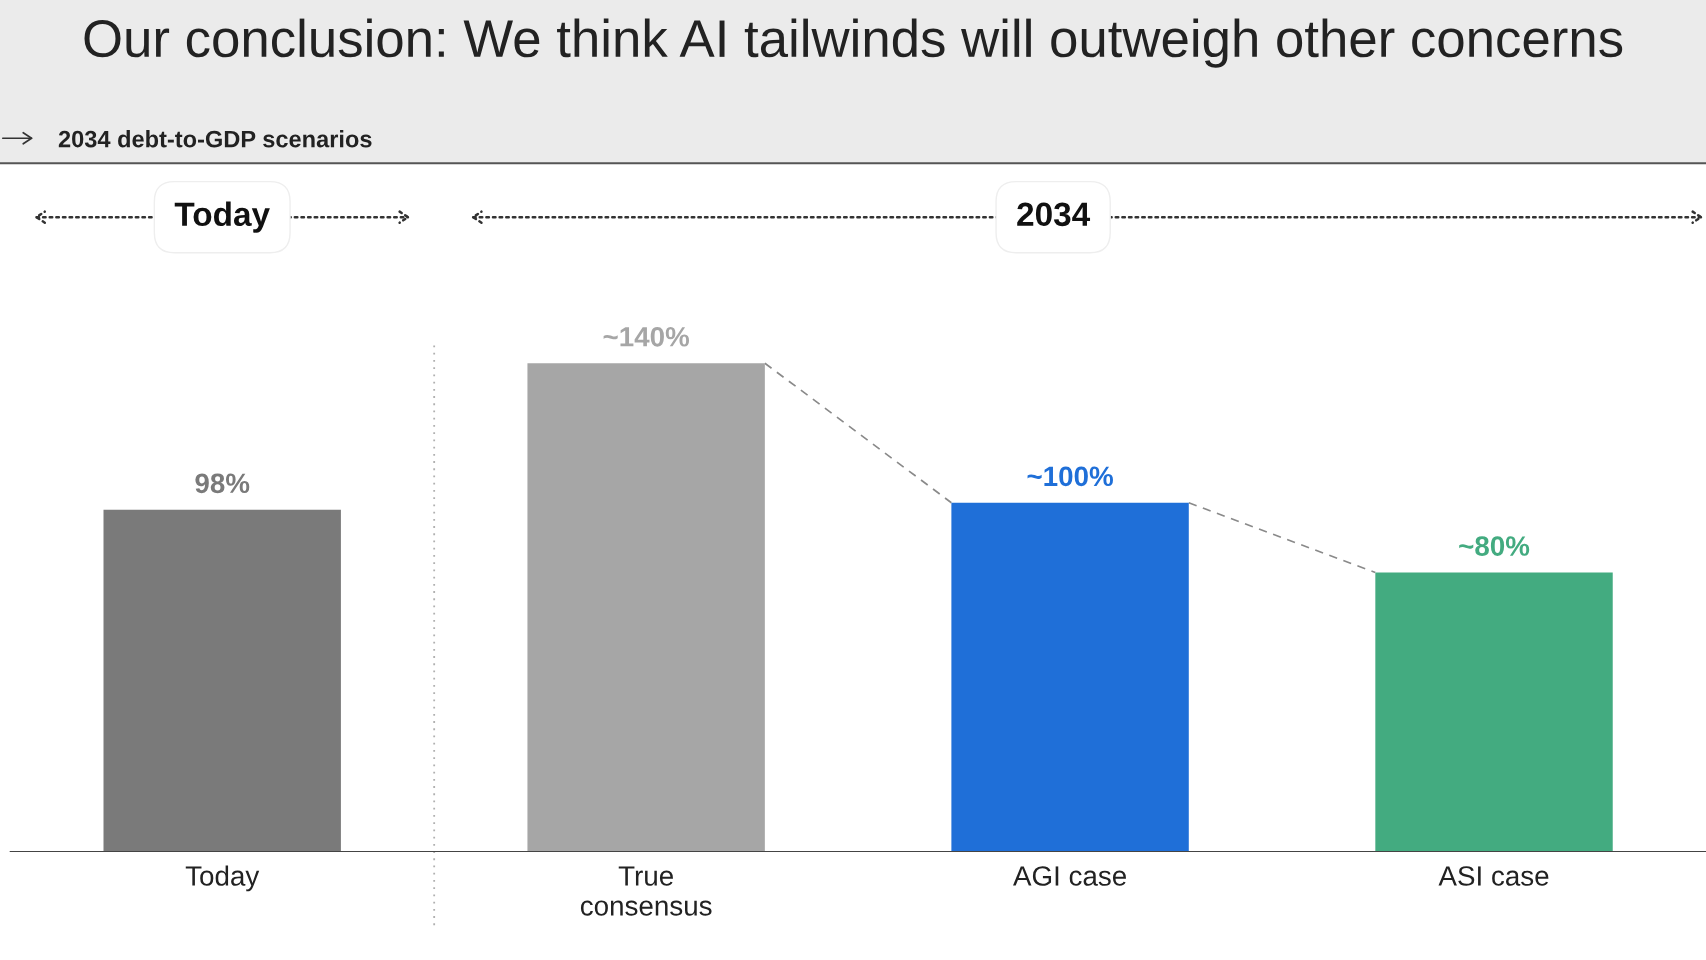 The width and height of the screenshot is (1706, 960). What do you see at coordinates (215, 139) in the screenshot?
I see `chart-subtitle: 2034 debt-to-GDP scenarios` at bounding box center [215, 139].